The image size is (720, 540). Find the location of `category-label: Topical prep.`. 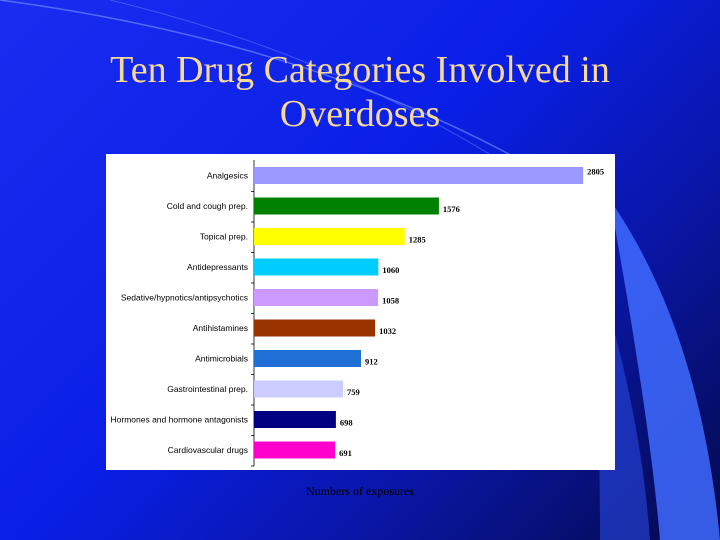

category-label: Topical prep. is located at coordinates (224, 237).